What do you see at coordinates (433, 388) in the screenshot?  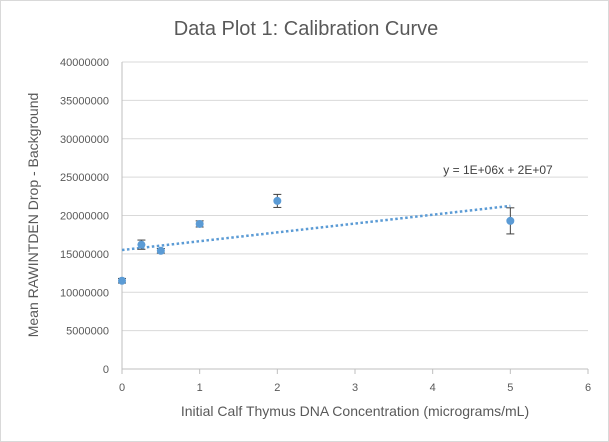 I see `x-tick-label: 4` at bounding box center [433, 388].